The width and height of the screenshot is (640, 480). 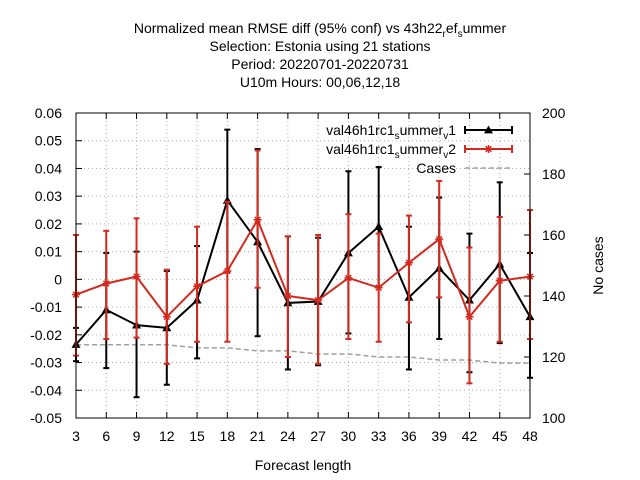 What do you see at coordinates (48, 113) in the screenshot?
I see `y-tick-label: 0.06` at bounding box center [48, 113].